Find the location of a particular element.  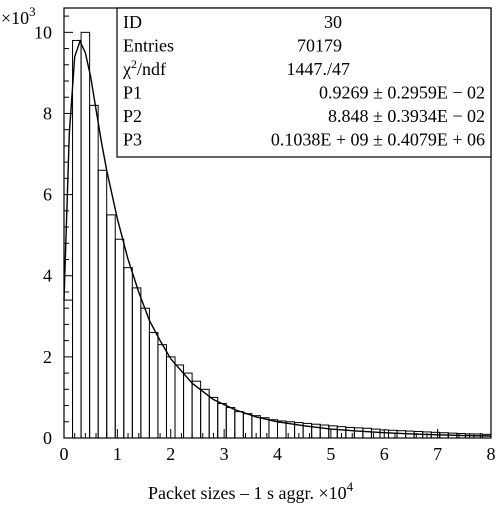

y-tick-label: 8 is located at coordinates (47, 113).